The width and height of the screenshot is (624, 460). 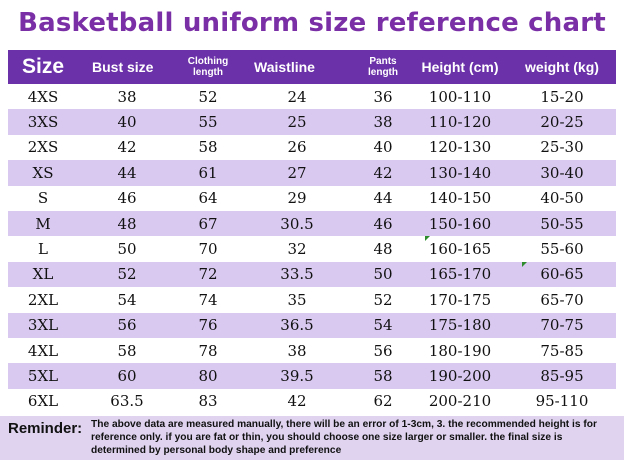 I want to click on weight-cell: 40-50, so click(x=562, y=198).